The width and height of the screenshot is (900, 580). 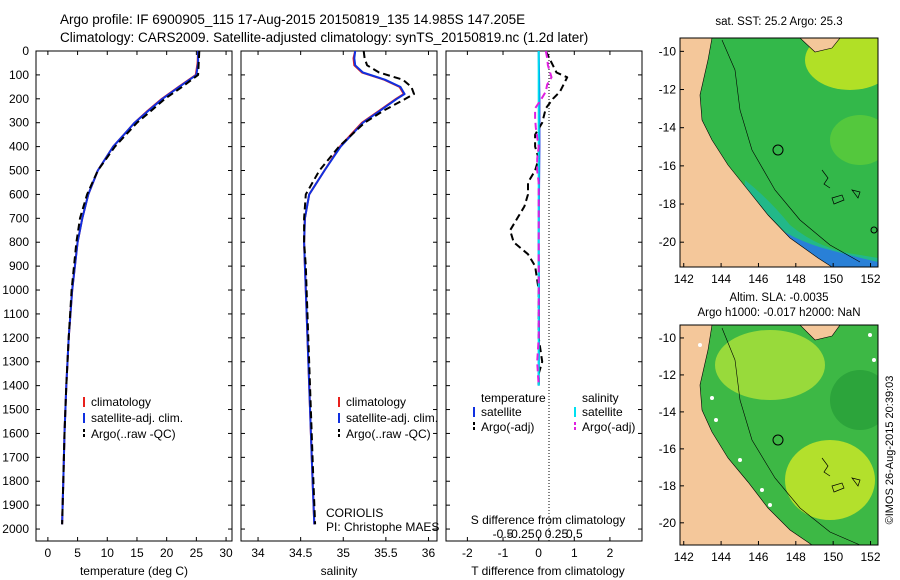 I want to click on sst-patch, so click(x=854, y=140).